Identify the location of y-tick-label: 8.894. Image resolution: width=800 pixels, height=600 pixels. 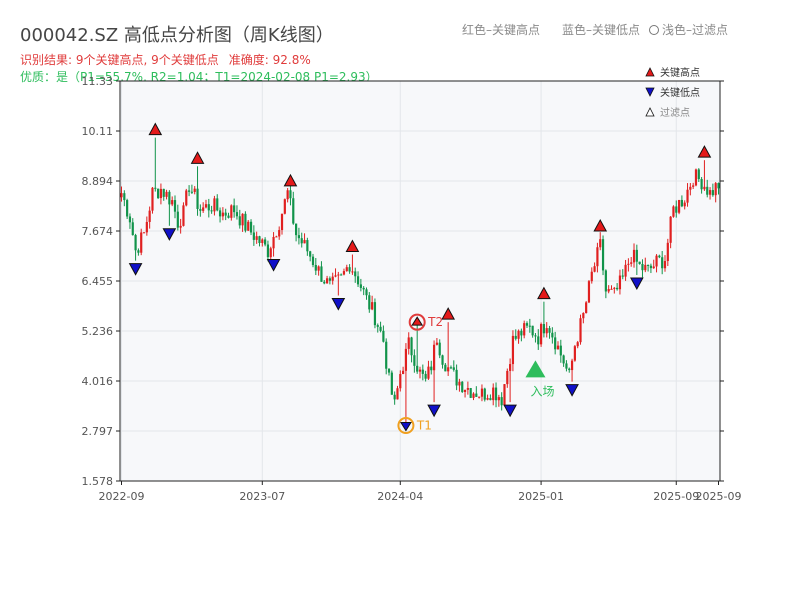
(98, 181).